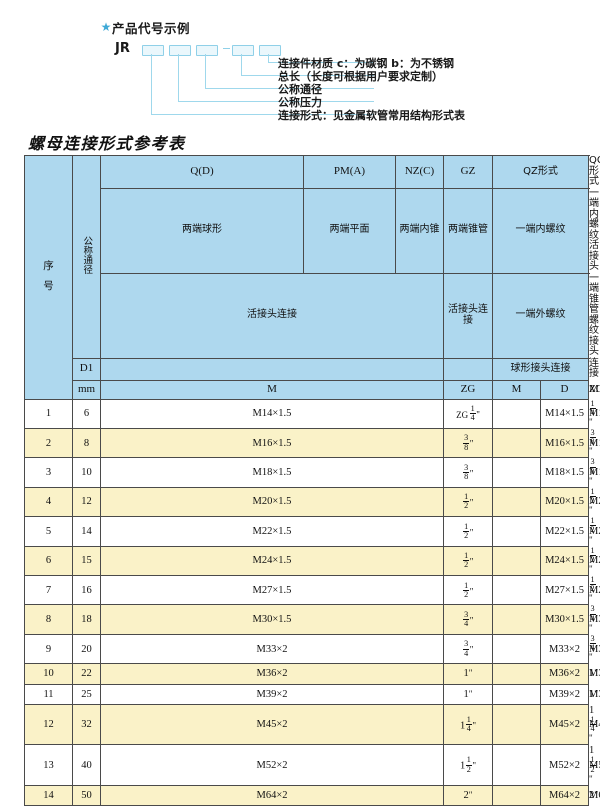 The width and height of the screenshot is (600, 806). What do you see at coordinates (468, 649) in the screenshot?
I see `cell-gz-zg: 3 4 "` at bounding box center [468, 649].